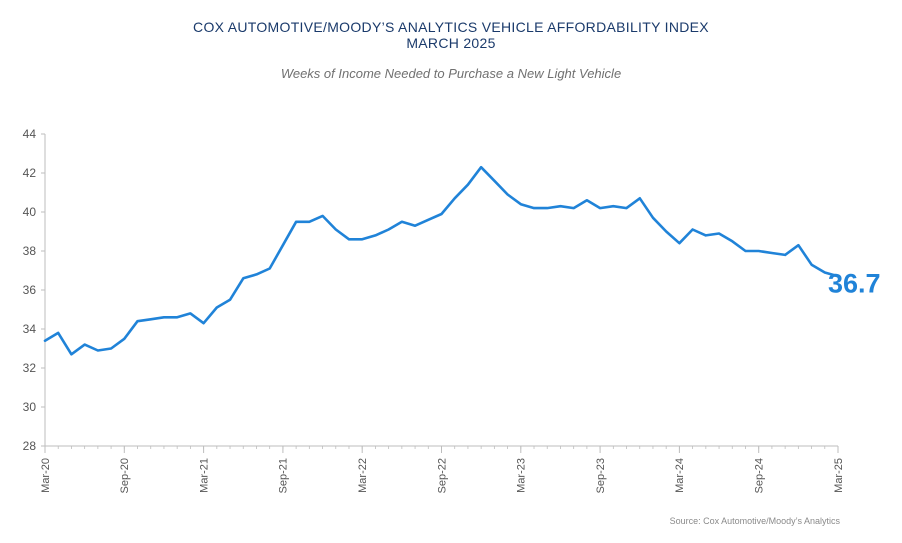 The width and height of the screenshot is (902, 543). Describe the element at coordinates (30, 251) in the screenshot. I see `y-tick-label: 38` at that location.